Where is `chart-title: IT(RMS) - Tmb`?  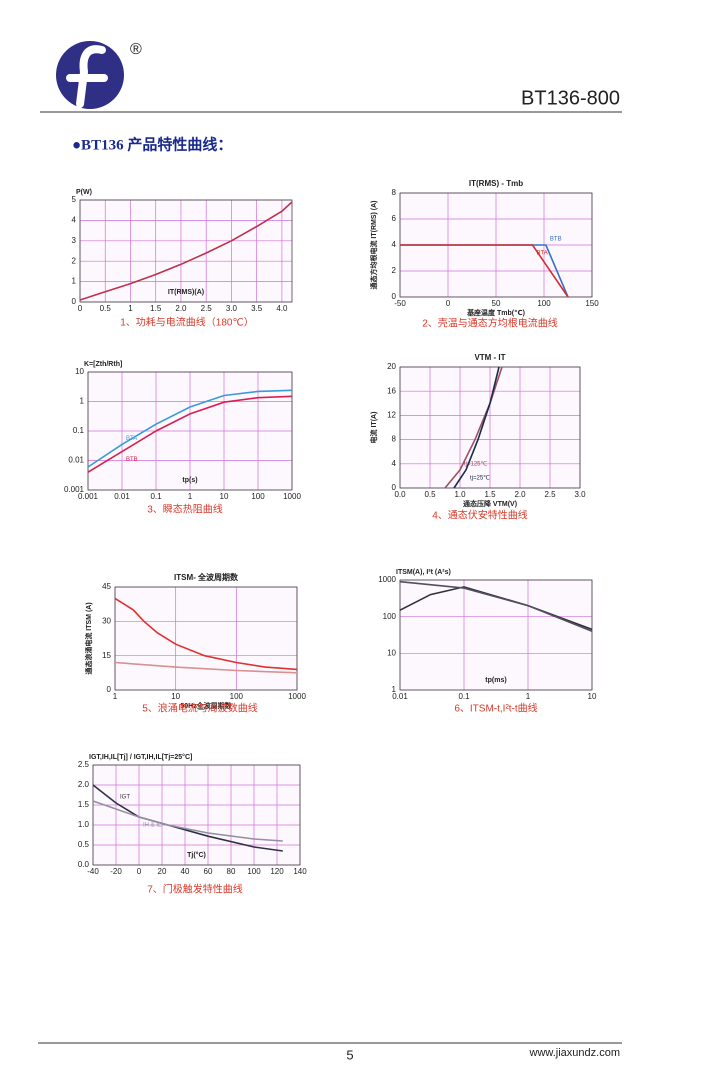
chart-title: IT(RMS) - Tmb is located at coordinates (496, 183).